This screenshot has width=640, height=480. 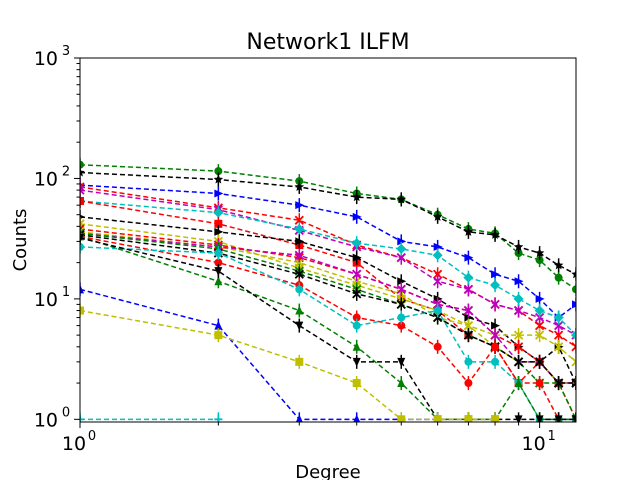 I want to click on x-axis: 10 0 10 1, so click(x=309, y=438).